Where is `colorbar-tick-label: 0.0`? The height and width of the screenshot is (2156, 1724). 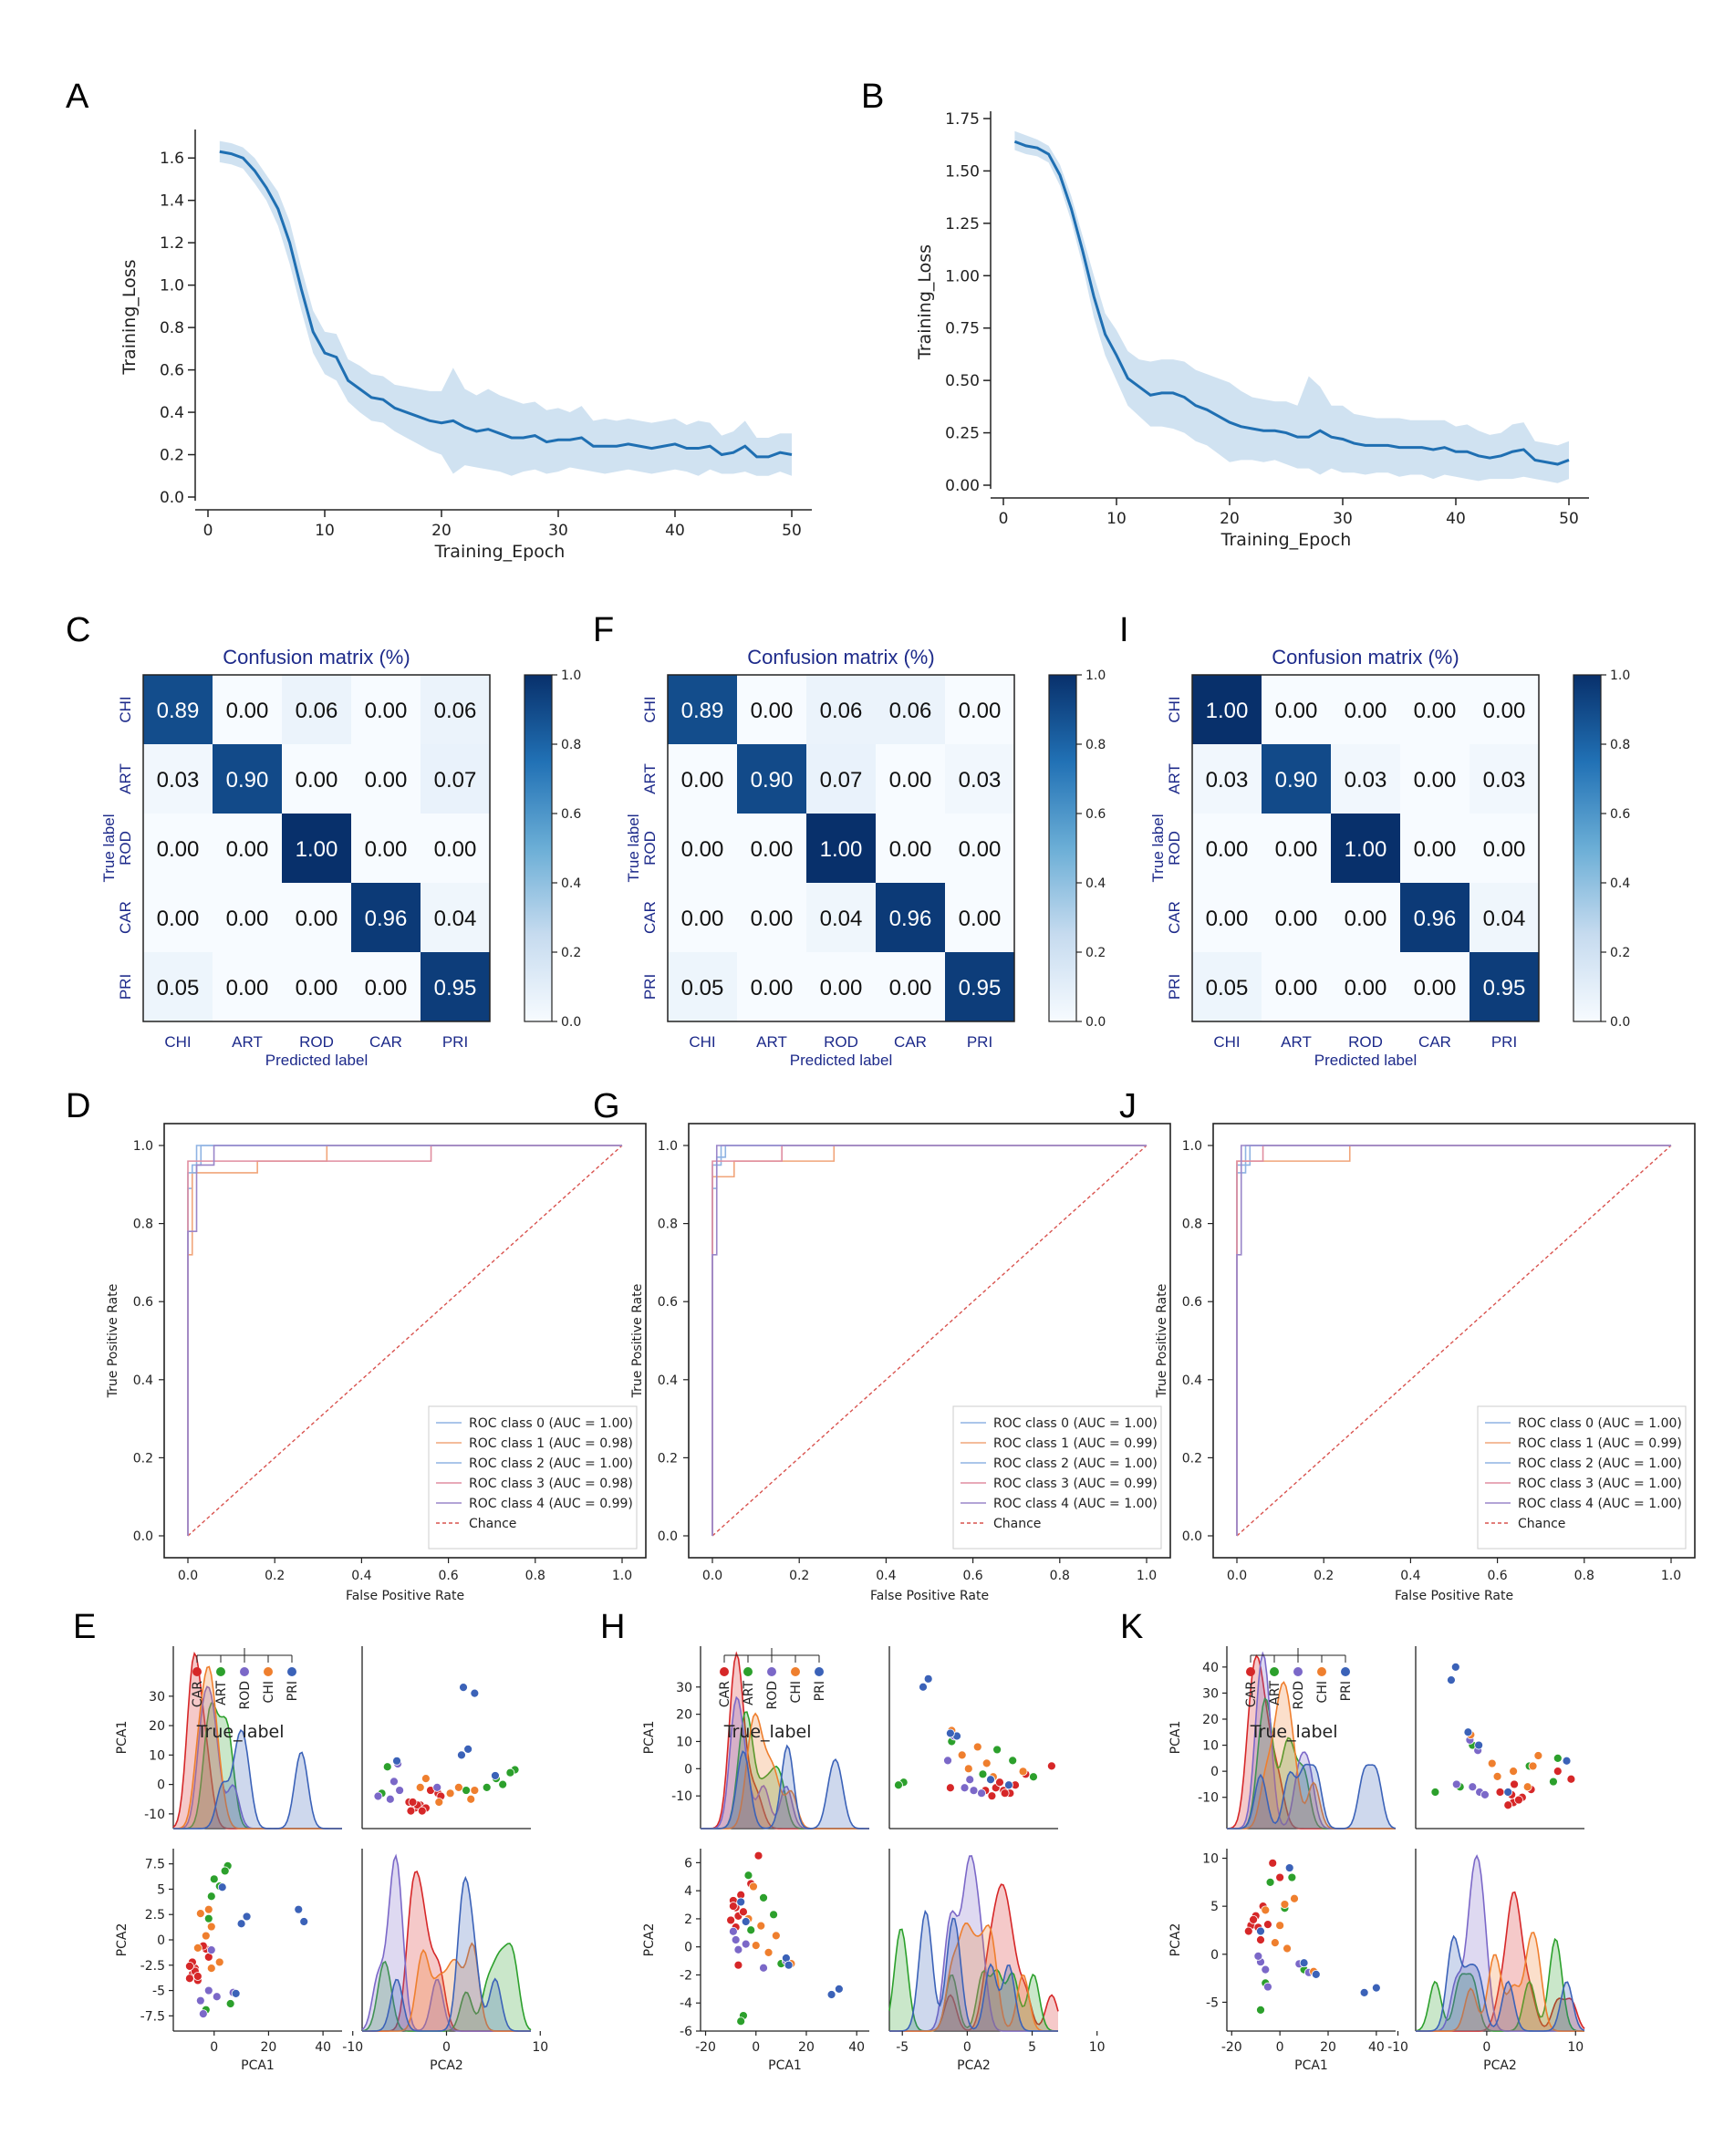
colorbar-tick-label: 0.0 is located at coordinates (571, 1022).